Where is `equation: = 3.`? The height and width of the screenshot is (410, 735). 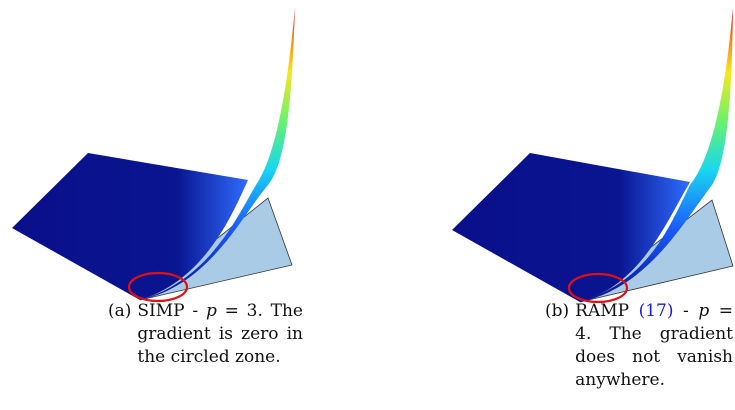
equation: = 3. is located at coordinates (243, 311).